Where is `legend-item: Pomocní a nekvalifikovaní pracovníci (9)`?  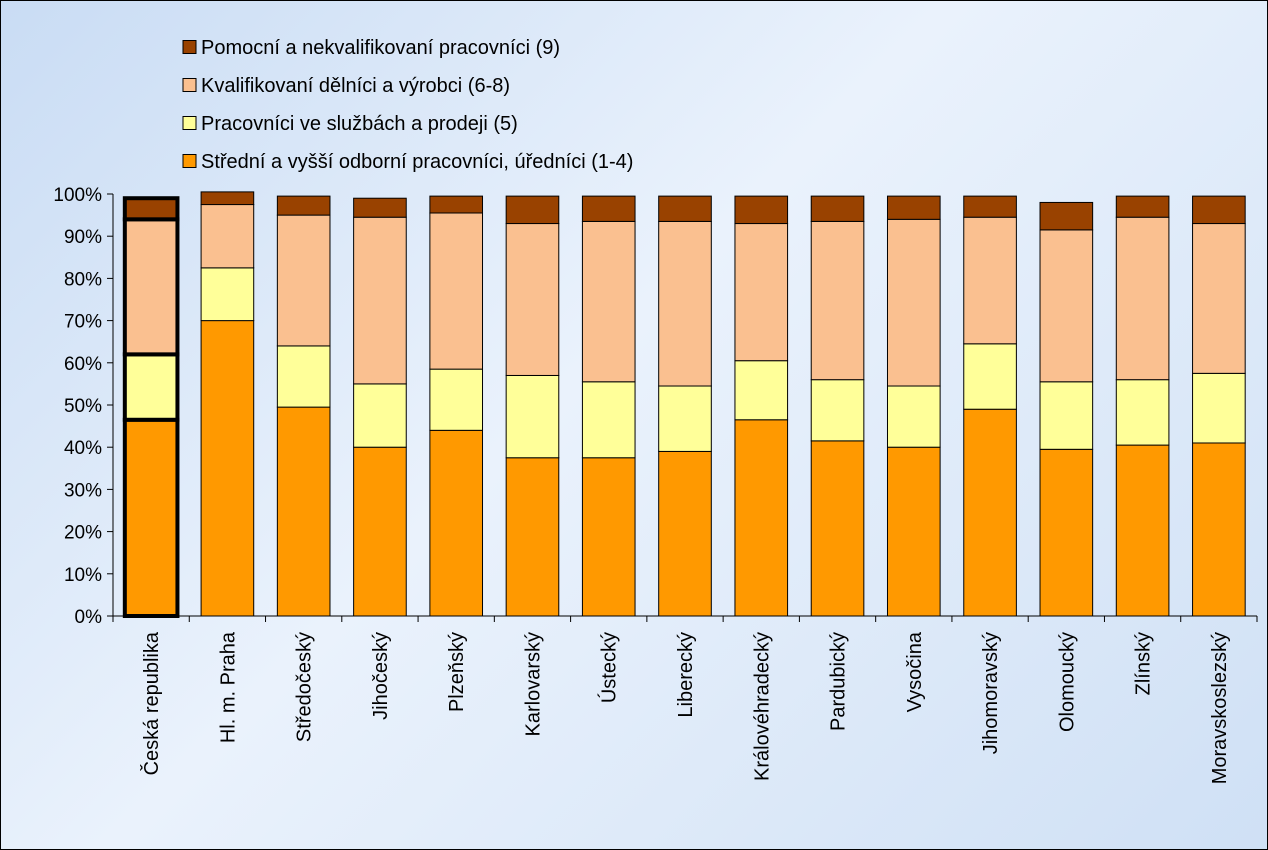
legend-item: Pomocní a nekvalifikovaní pracovníci (9) is located at coordinates (371, 48).